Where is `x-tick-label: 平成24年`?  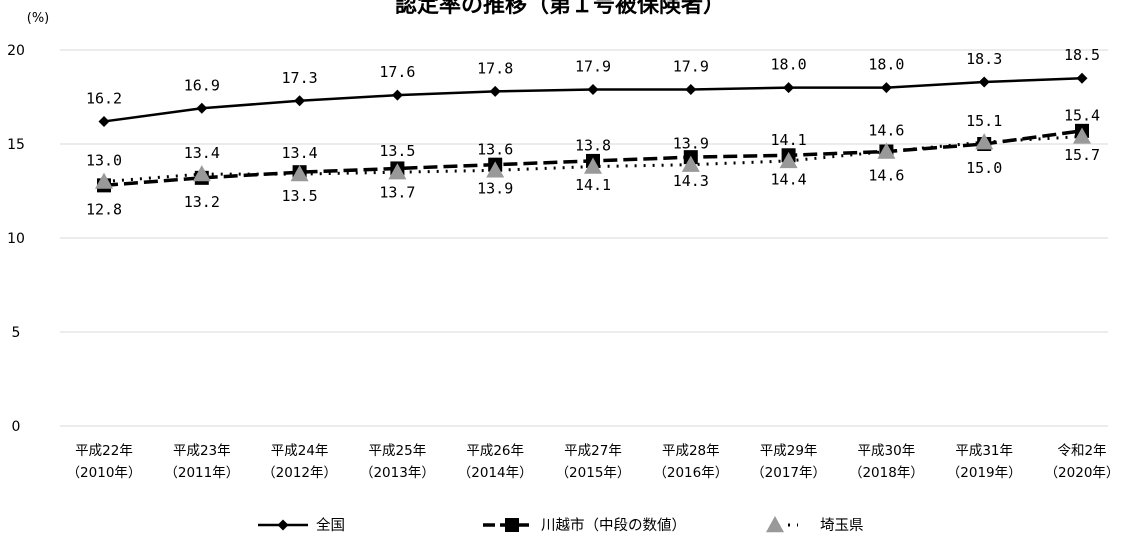
x-tick-label: 平成24年 is located at coordinates (300, 451).